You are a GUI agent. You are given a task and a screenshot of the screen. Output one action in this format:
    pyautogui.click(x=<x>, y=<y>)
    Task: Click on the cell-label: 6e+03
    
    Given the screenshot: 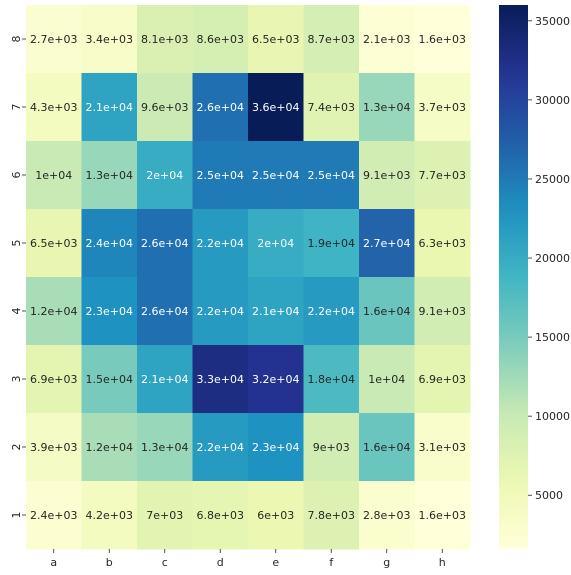 What is the action you would take?
    pyautogui.click(x=275, y=515)
    